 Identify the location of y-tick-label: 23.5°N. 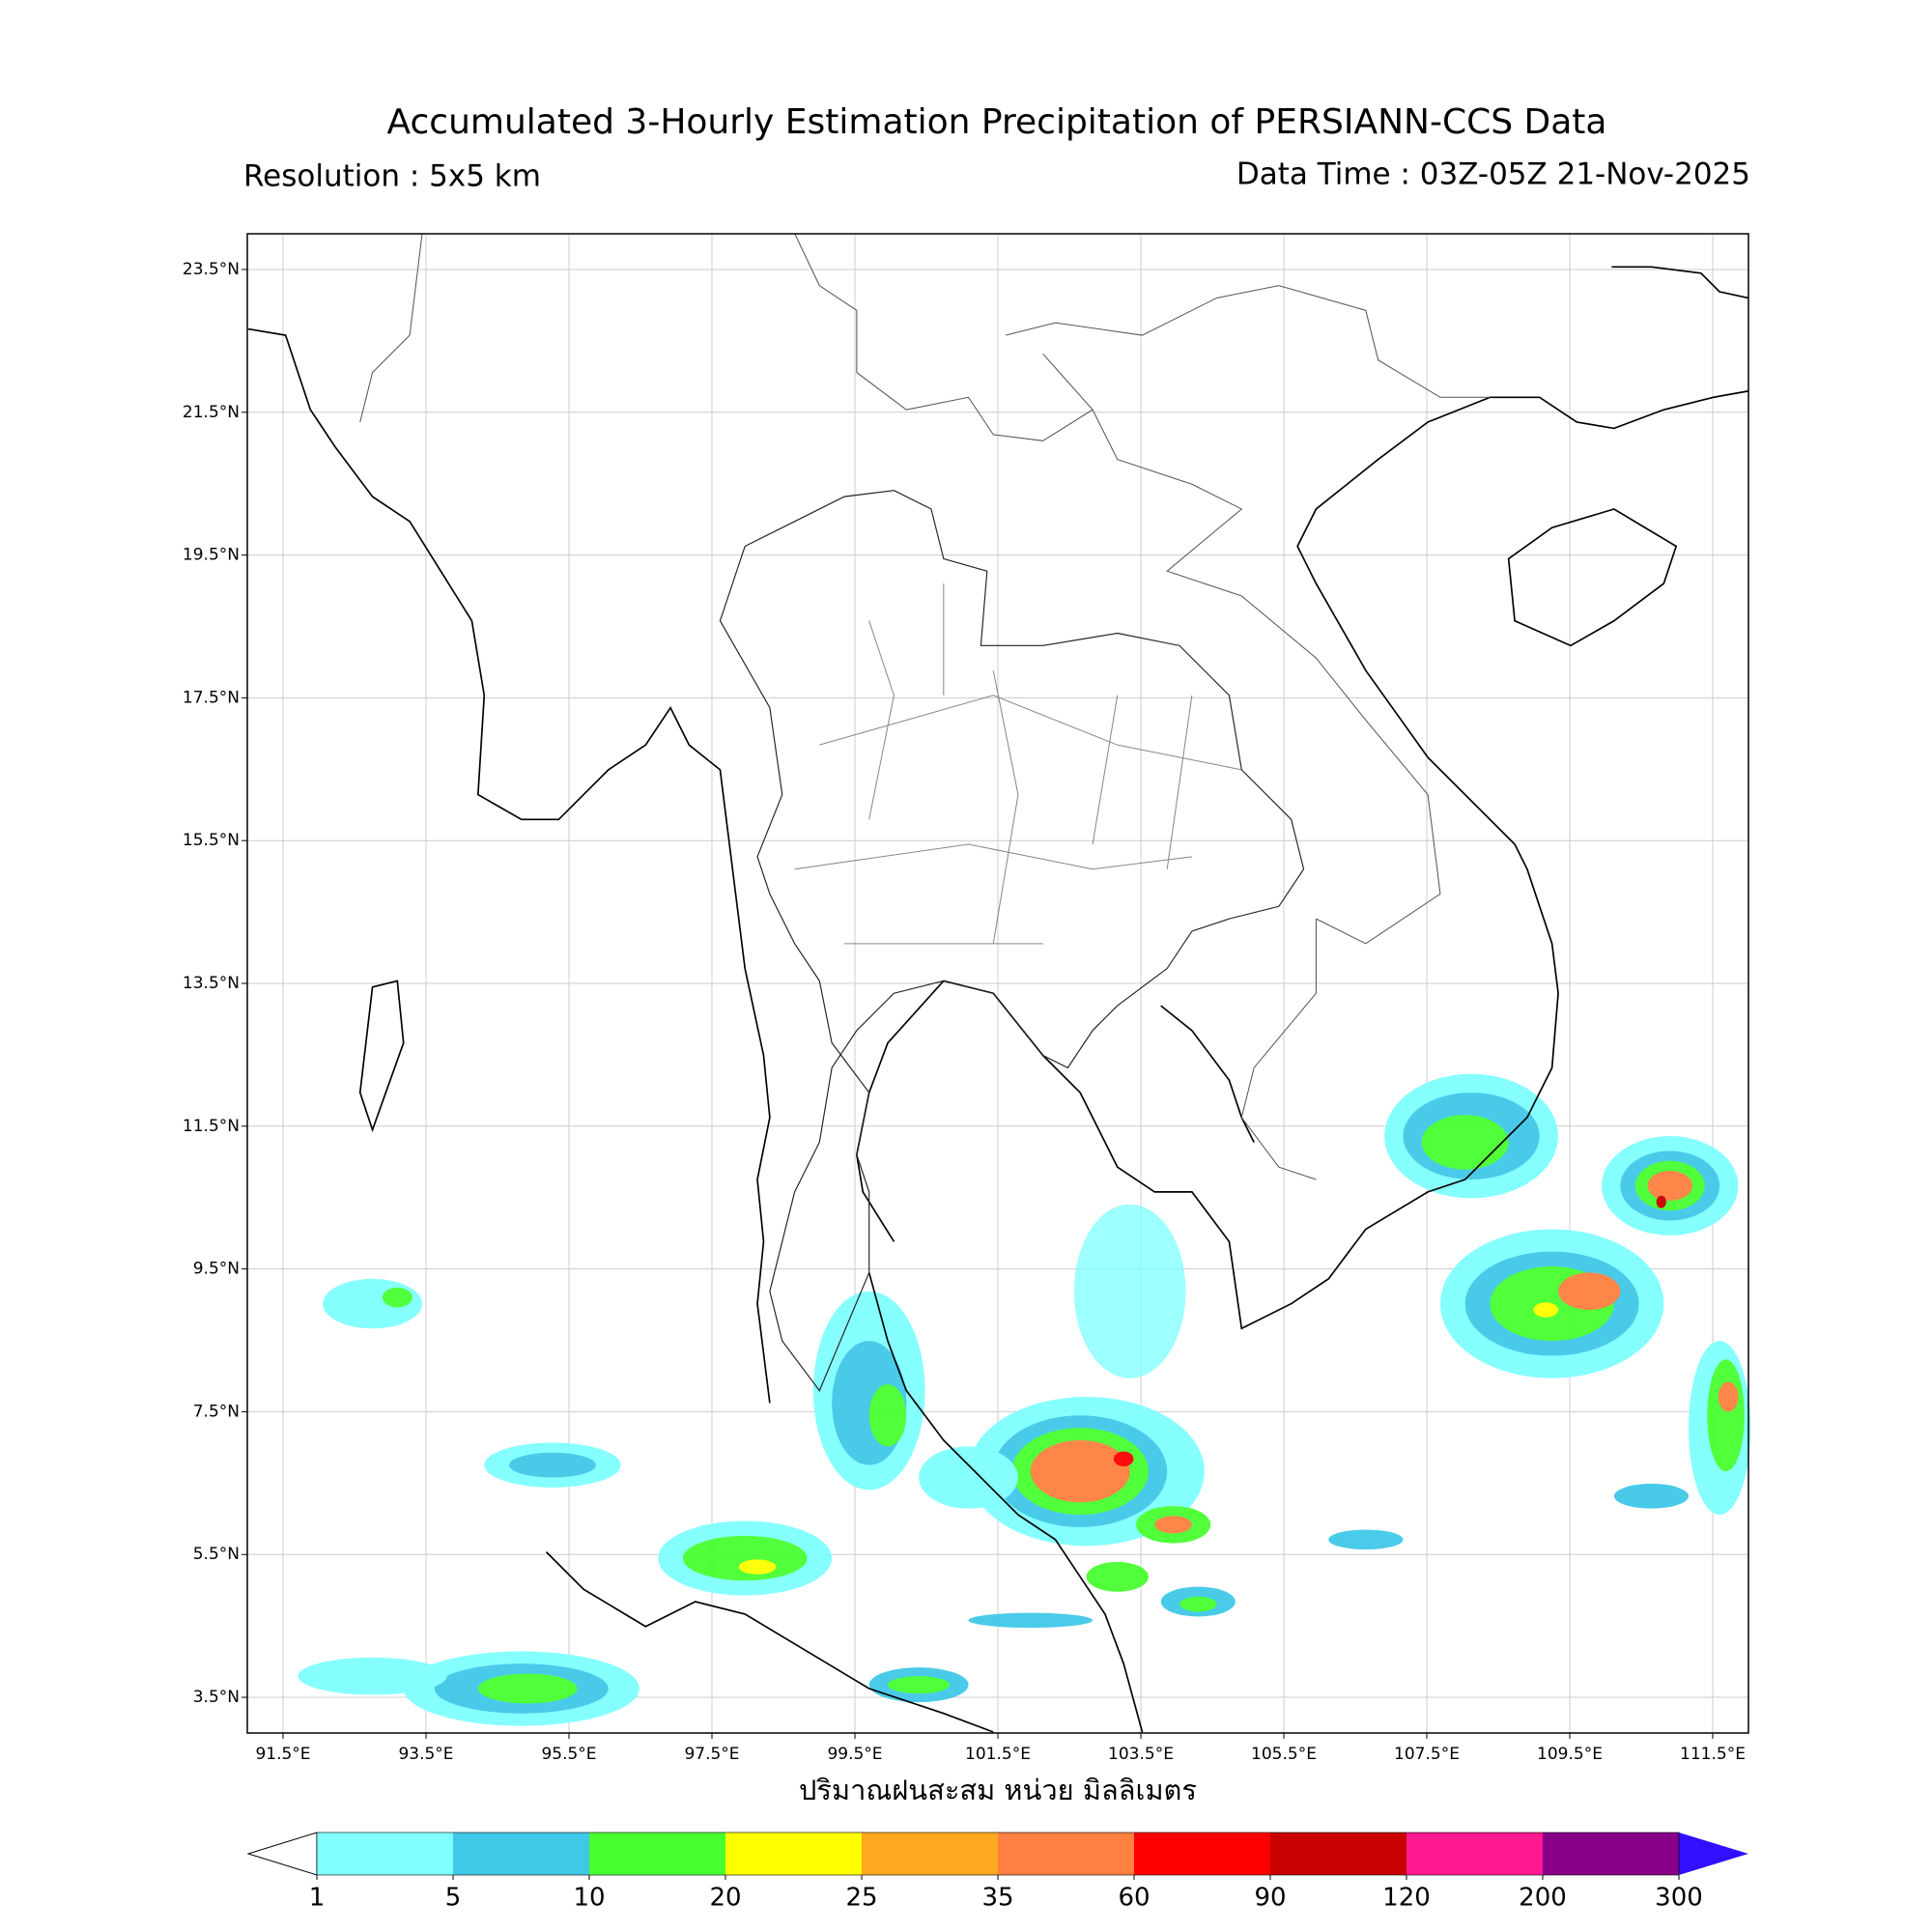
(211, 269).